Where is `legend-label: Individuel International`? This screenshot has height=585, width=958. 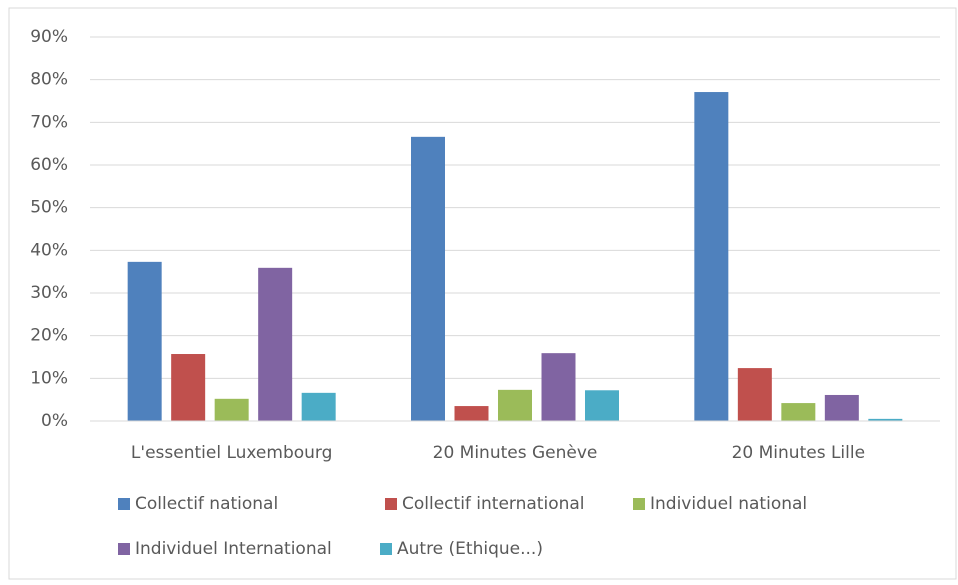
legend-label: Individuel International is located at coordinates (233, 549).